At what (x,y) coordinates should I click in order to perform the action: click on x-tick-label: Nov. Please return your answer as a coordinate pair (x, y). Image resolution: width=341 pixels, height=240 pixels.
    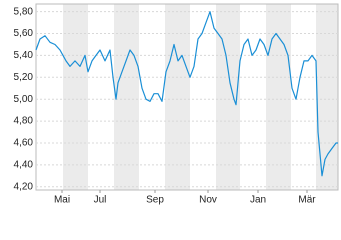
    Looking at the image, I should click on (208, 200).